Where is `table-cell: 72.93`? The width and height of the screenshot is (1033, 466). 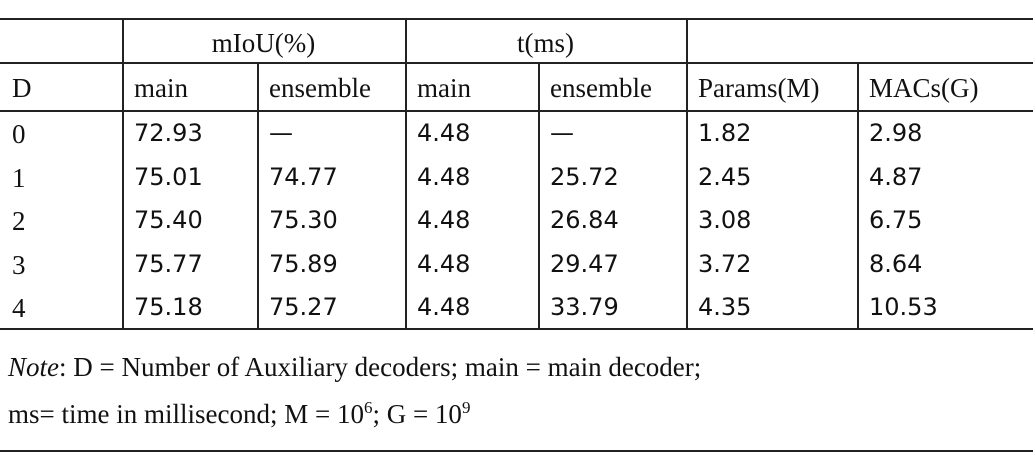 table-cell: 72.93 is located at coordinates (168, 133).